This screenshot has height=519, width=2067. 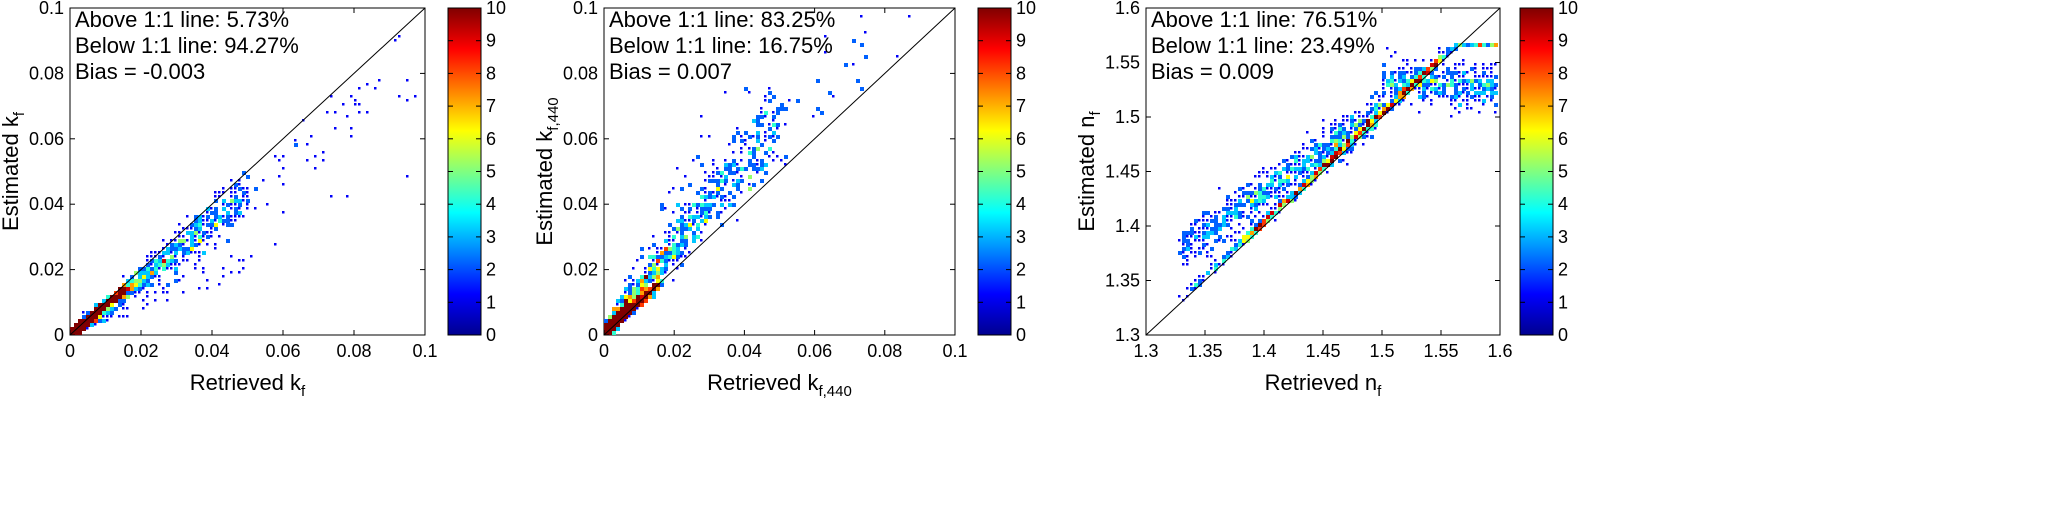 I want to click on y-tick-label: 0.04, so click(x=46, y=204).